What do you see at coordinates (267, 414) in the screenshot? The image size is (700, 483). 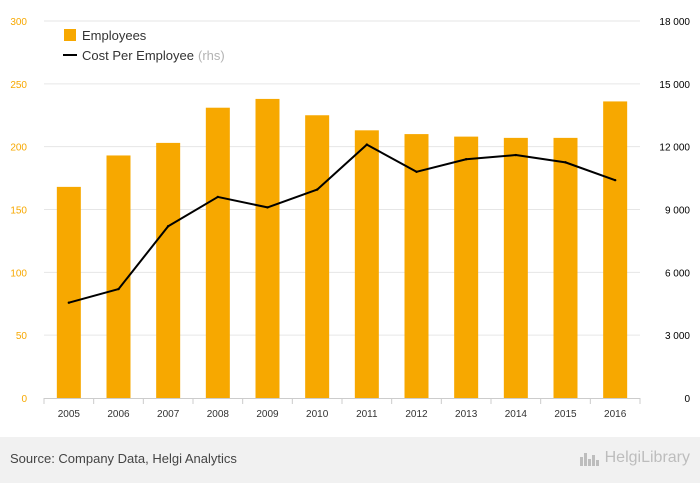 I see `x-tick-label: 2009` at bounding box center [267, 414].